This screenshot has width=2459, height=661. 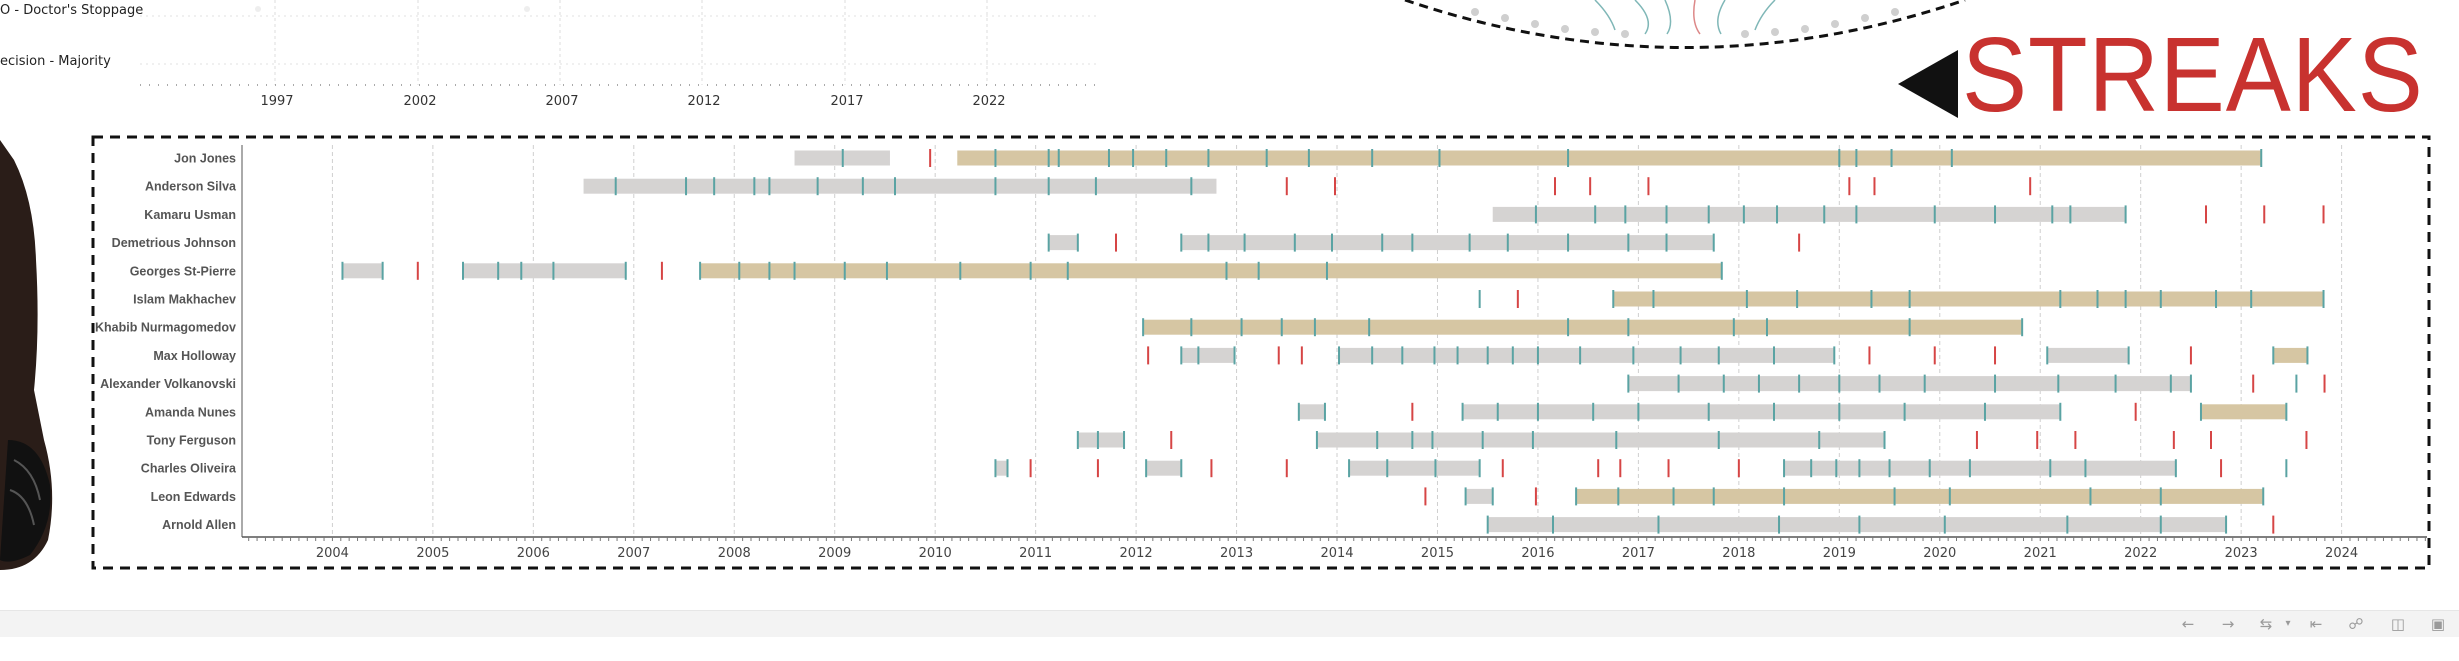 What do you see at coordinates (1839, 553) in the screenshot?
I see `x-tick-label: 2019` at bounding box center [1839, 553].